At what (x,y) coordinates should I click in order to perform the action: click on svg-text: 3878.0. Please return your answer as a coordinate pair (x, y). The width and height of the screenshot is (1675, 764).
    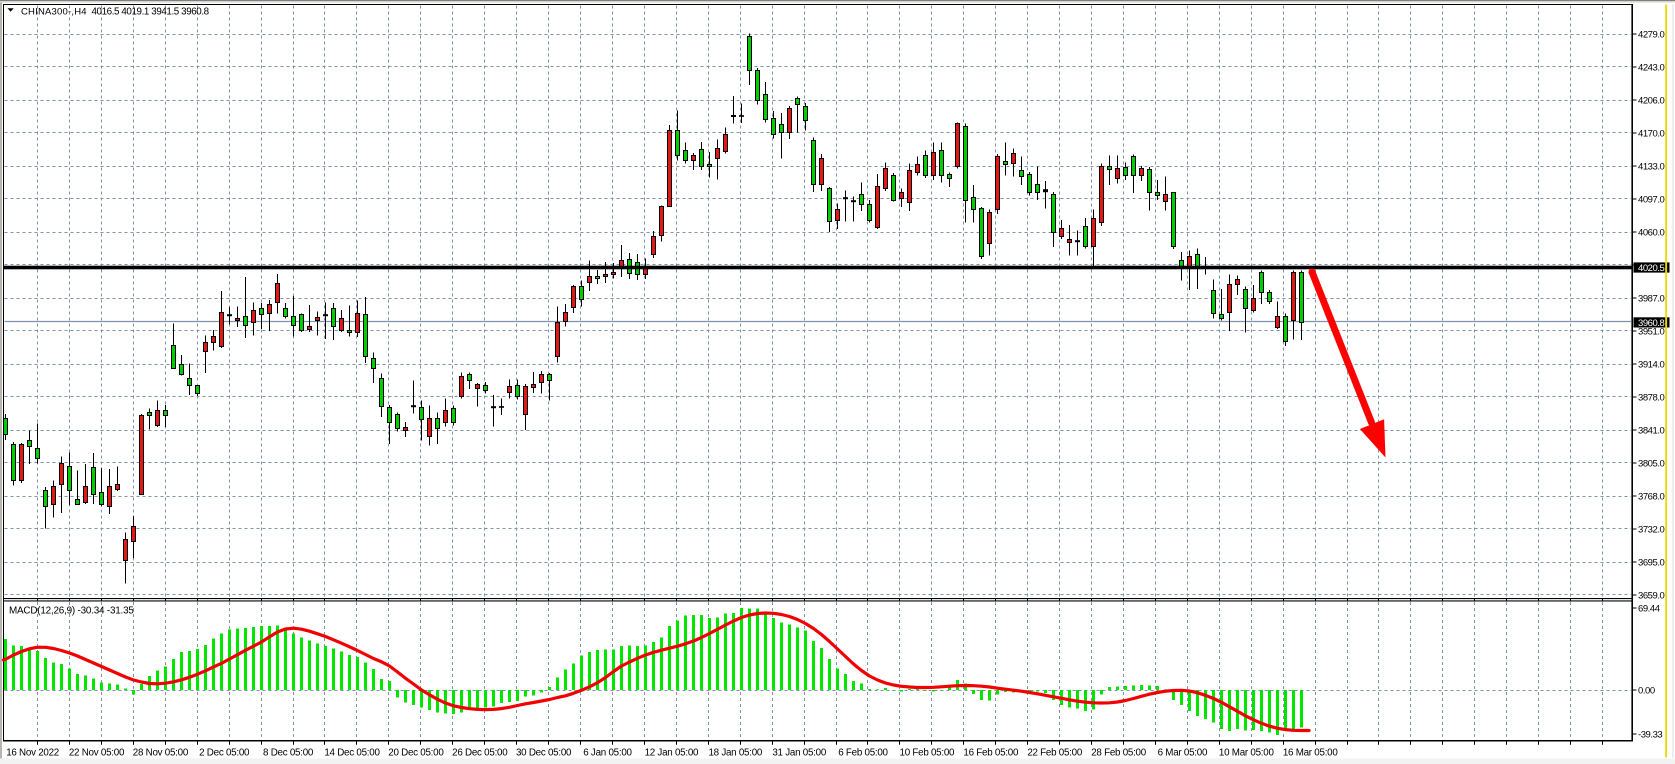
    Looking at the image, I should click on (1651, 397).